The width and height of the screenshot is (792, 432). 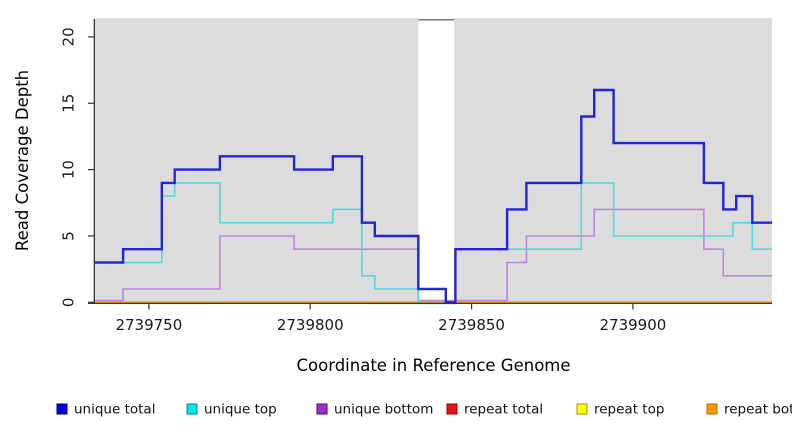 I want to click on y-tick-label: 10, so click(x=69, y=169).